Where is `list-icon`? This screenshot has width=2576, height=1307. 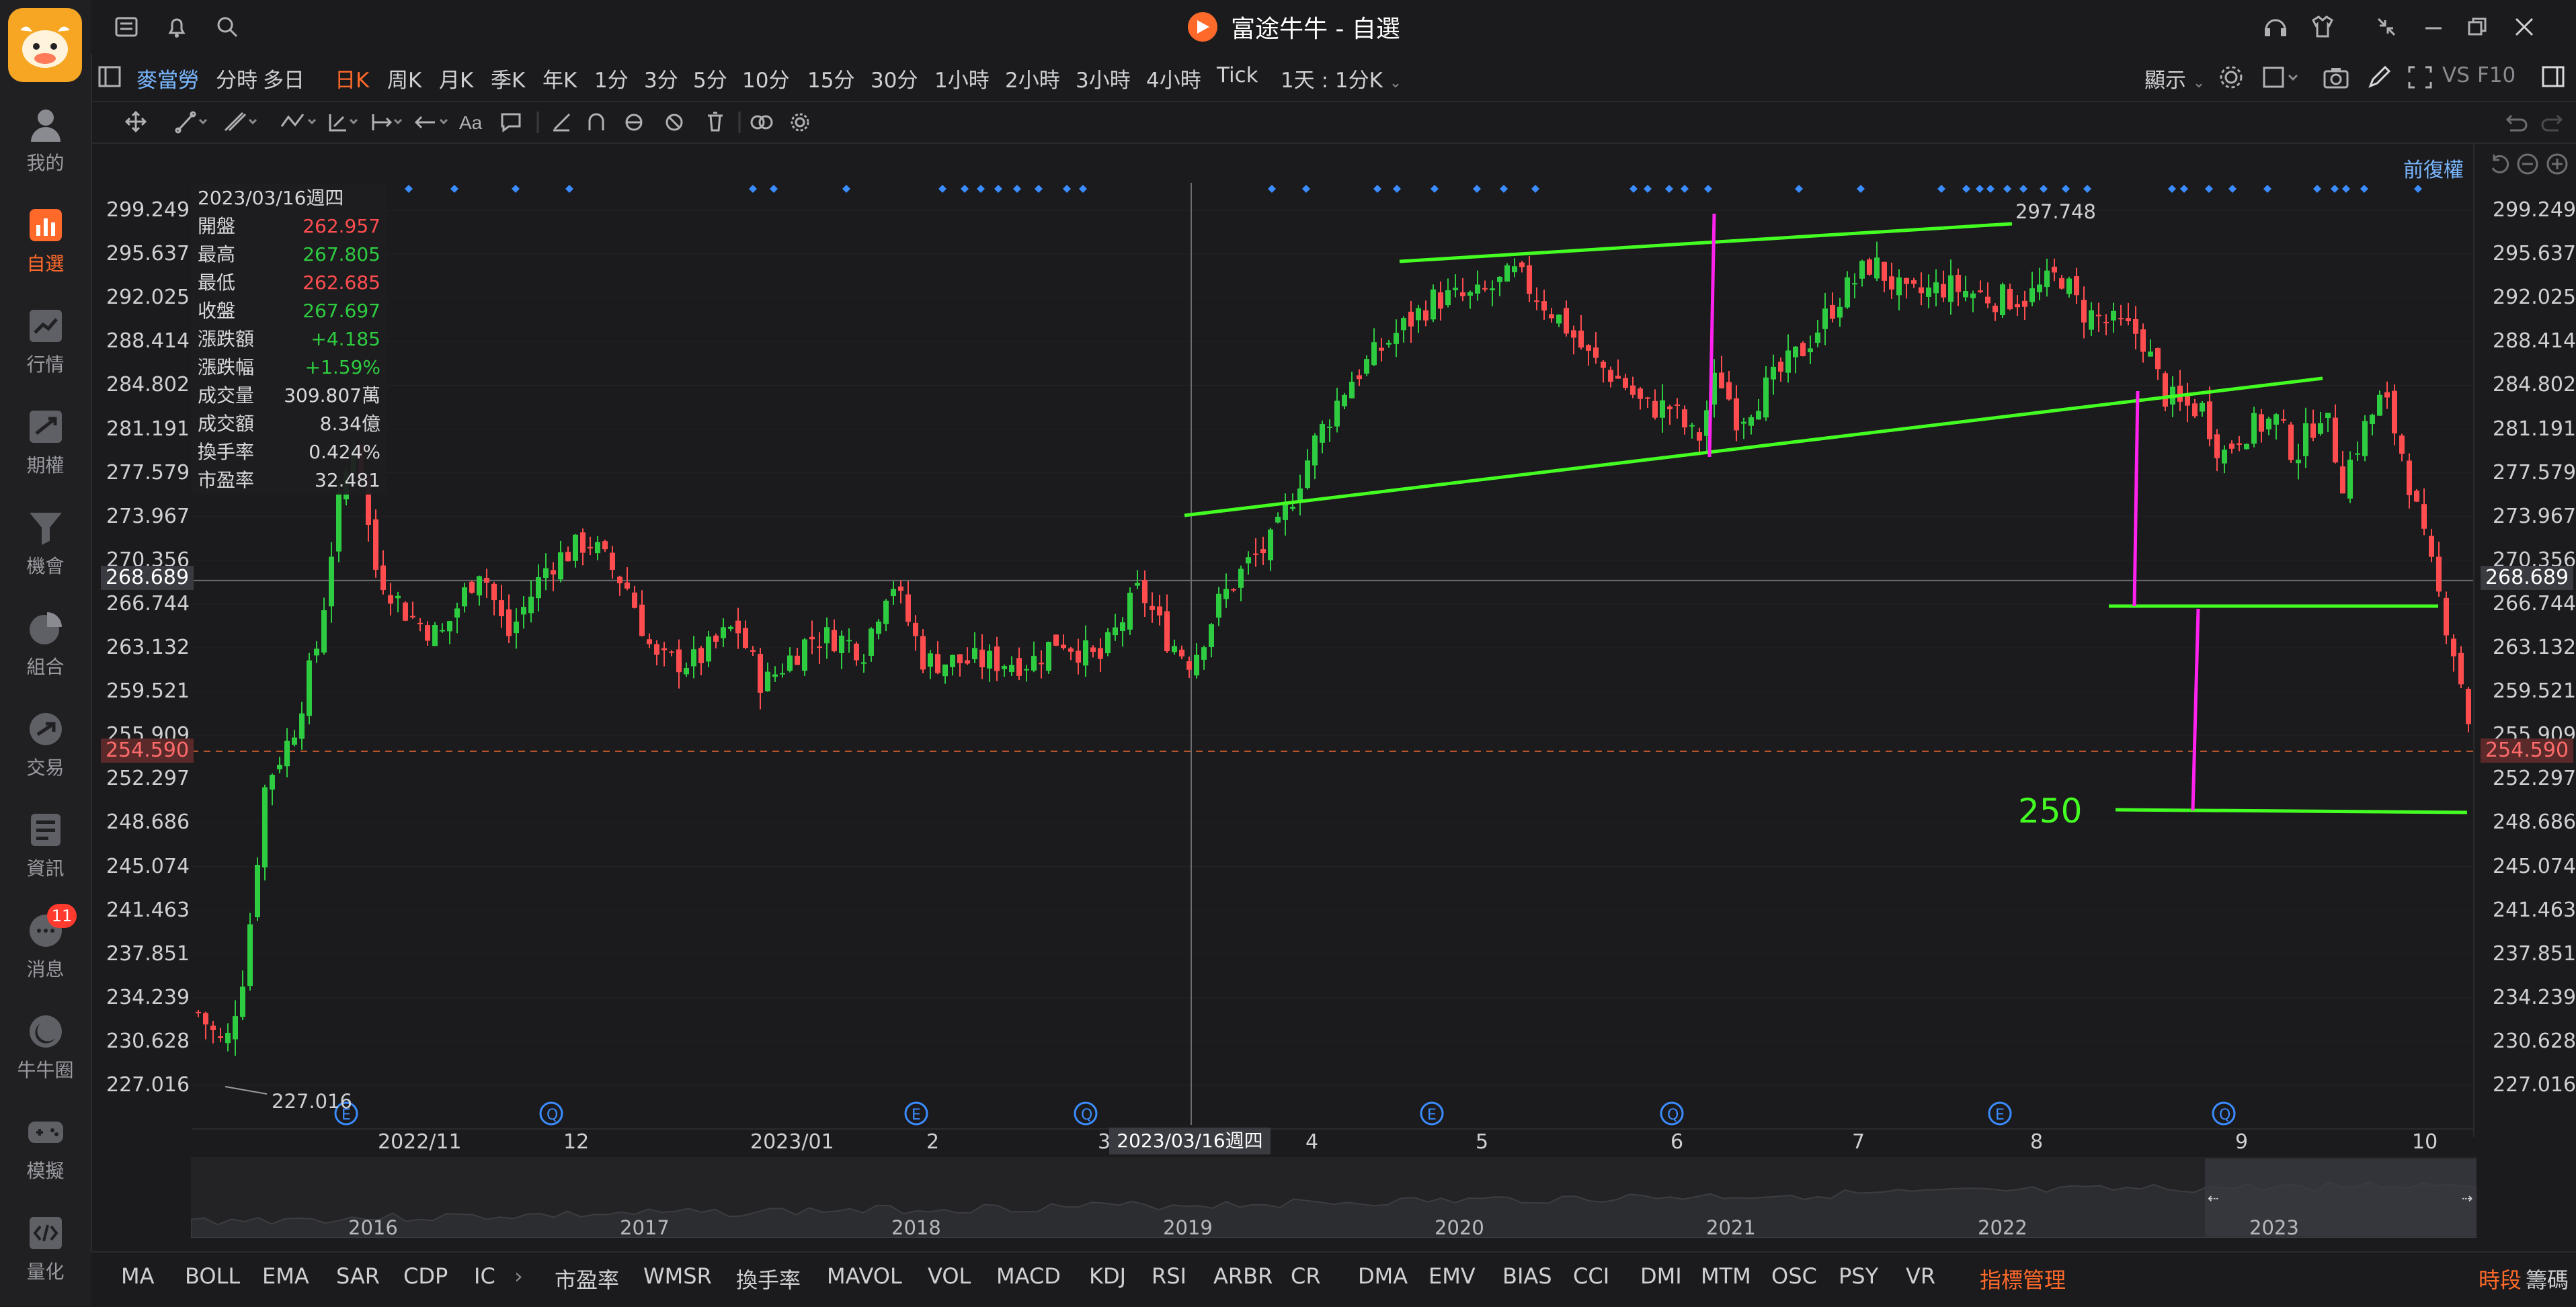
list-icon is located at coordinates (126, 29).